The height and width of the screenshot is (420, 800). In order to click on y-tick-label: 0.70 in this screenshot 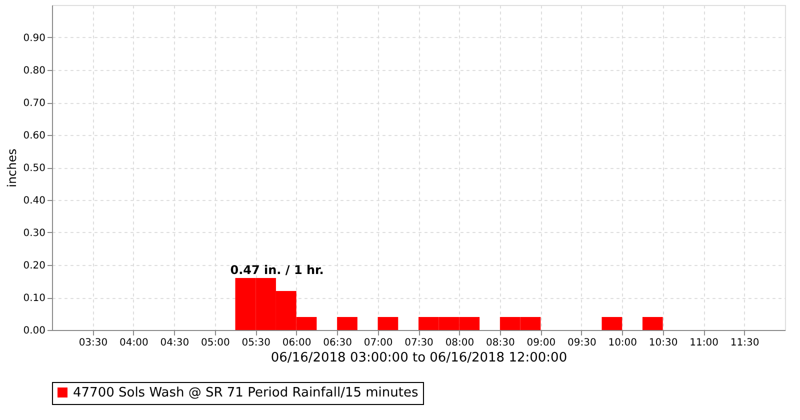, I will do `click(34, 103)`.